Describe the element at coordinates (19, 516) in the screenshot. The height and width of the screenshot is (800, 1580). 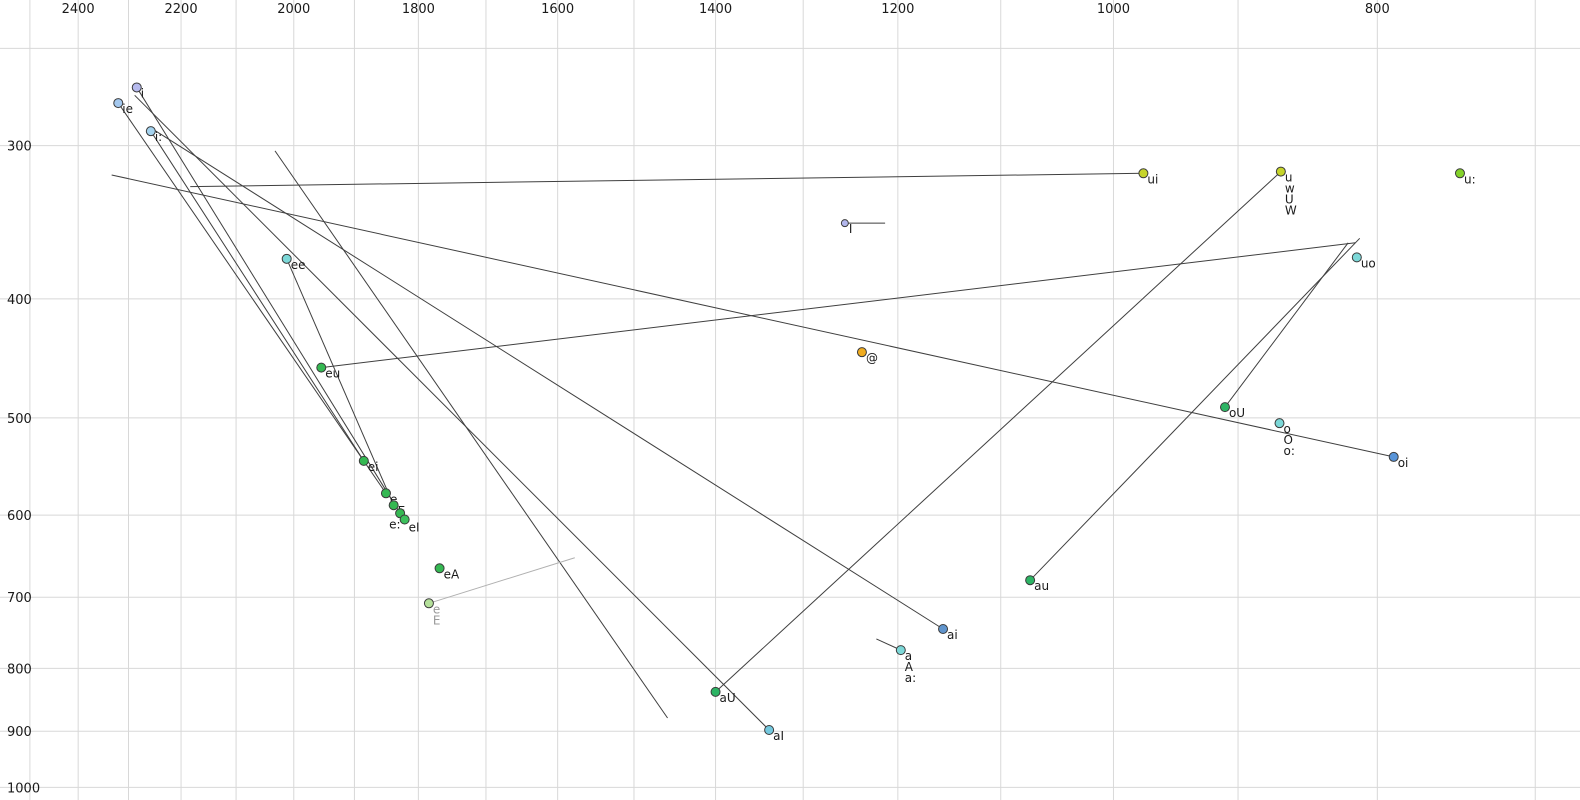
I see `y-tick-label: 600` at that location.